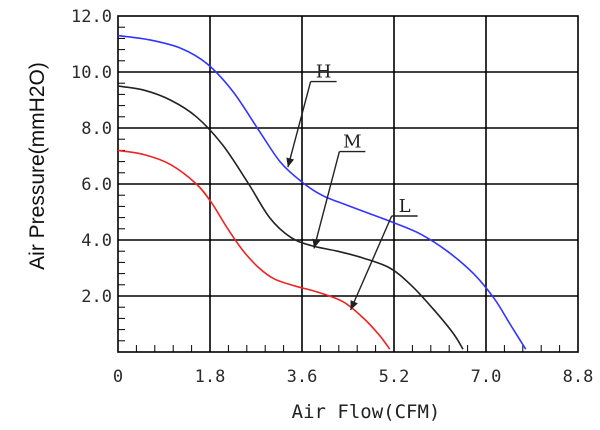 The width and height of the screenshot is (600, 430). I want to click on x-tick-label: 0, so click(118, 377).